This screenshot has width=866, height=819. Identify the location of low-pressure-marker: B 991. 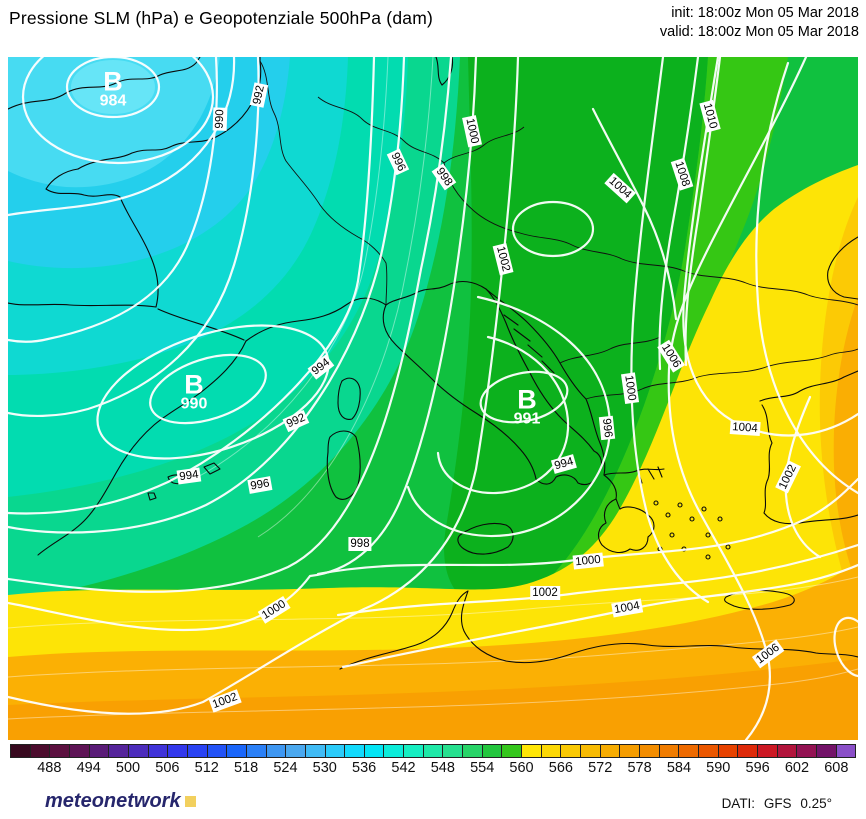
(527, 406).